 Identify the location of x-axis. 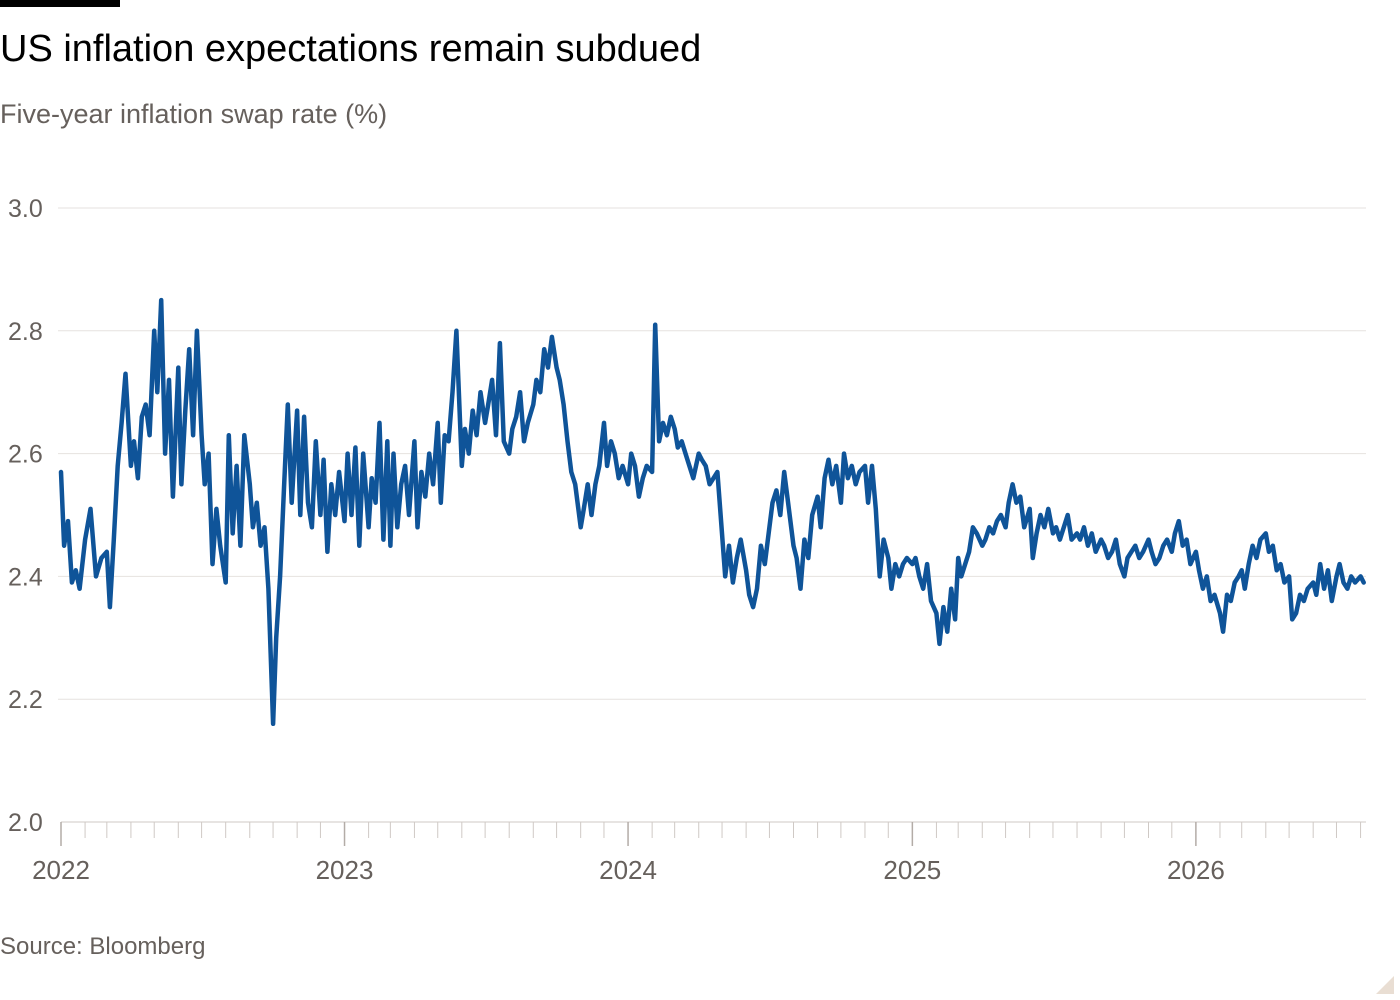
(713, 833).